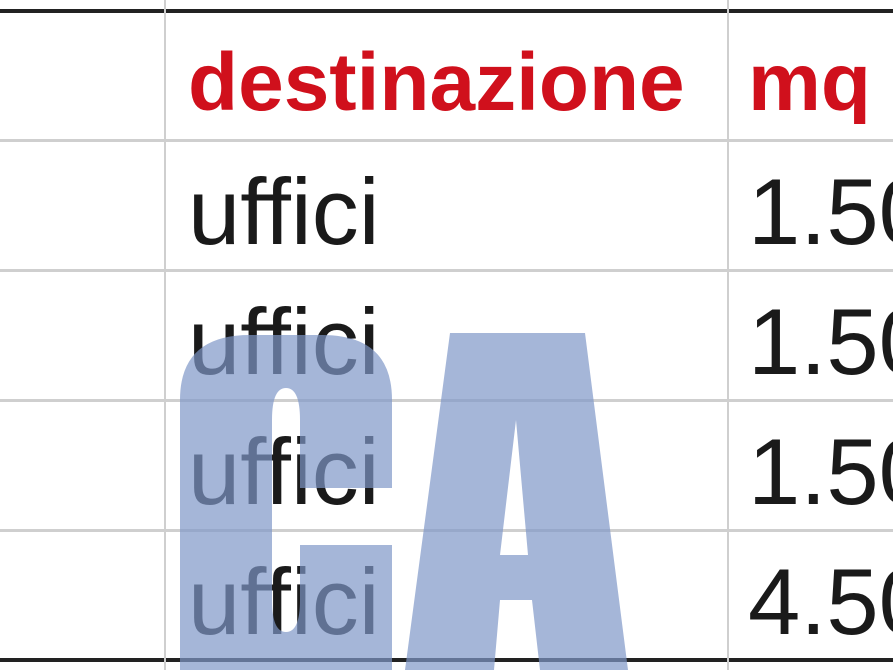 Image resolution: width=893 pixels, height=670 pixels. I want to click on header-mq: mq, so click(809, 83).